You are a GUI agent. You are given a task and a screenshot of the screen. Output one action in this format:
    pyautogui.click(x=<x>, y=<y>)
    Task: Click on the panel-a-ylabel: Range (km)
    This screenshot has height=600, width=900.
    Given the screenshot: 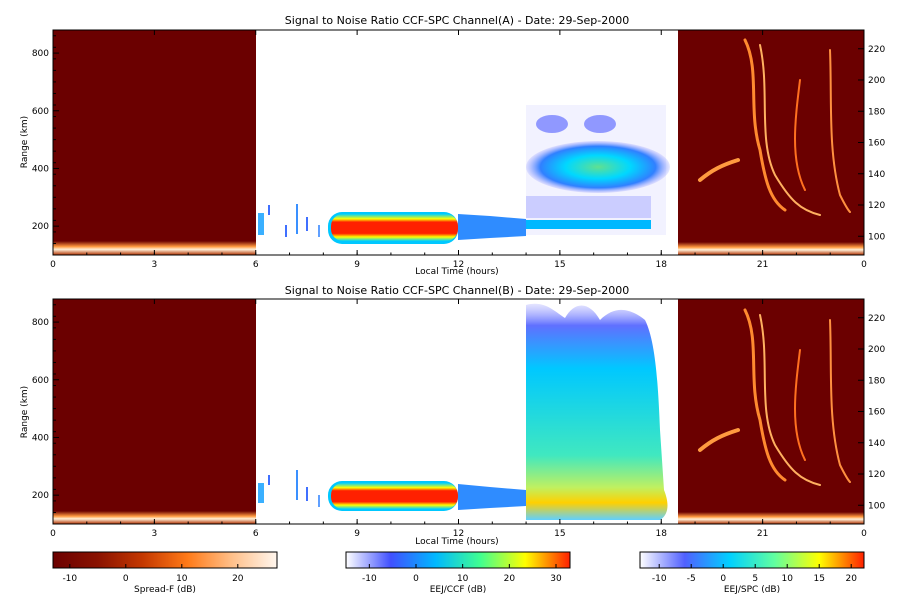 What is the action you would take?
    pyautogui.click(x=25, y=142)
    